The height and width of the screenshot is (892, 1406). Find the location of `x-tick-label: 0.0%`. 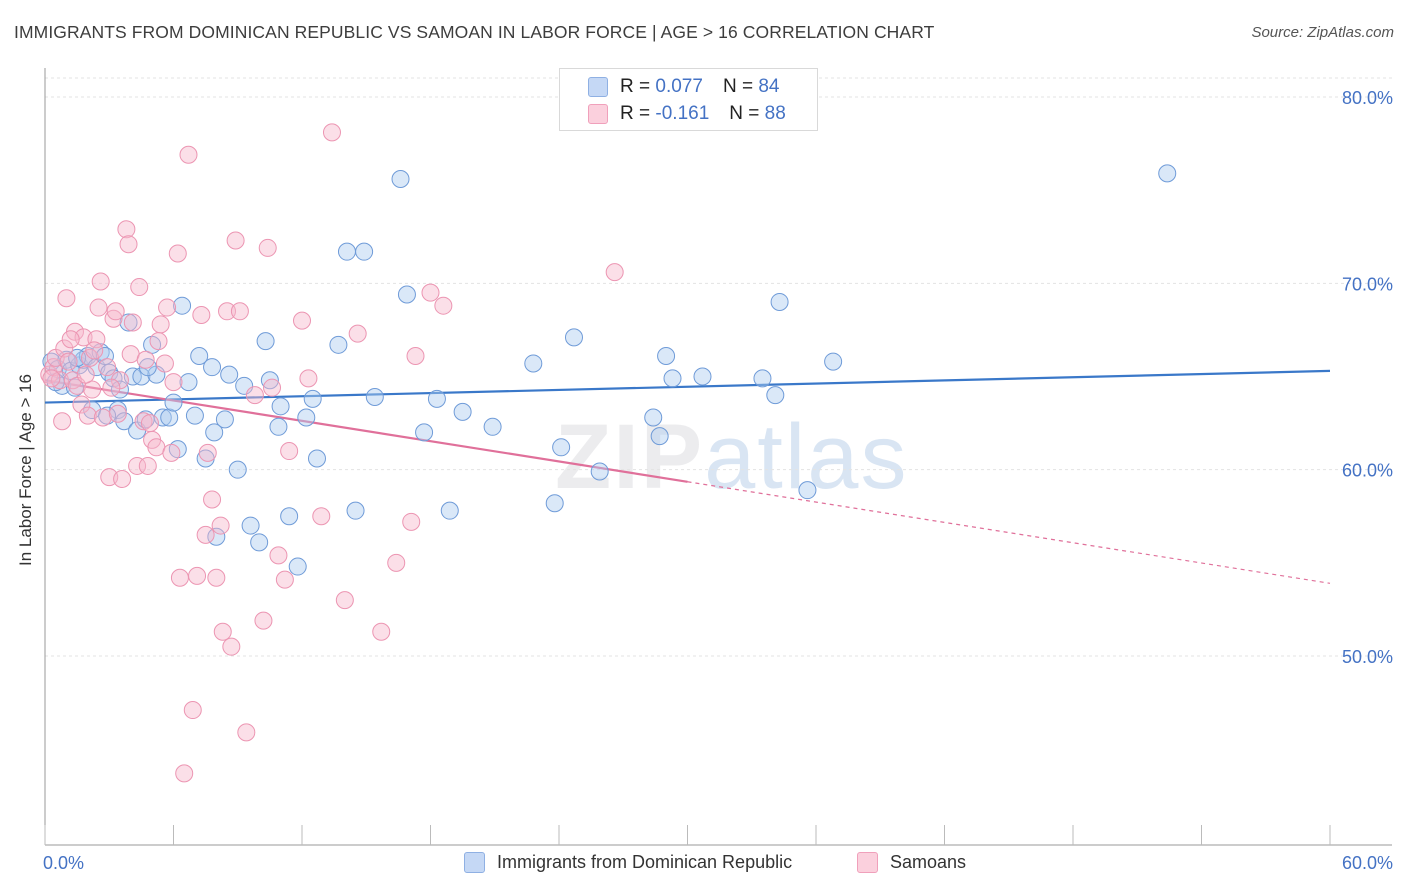

x-tick-label: 0.0% is located at coordinates (63, 863).